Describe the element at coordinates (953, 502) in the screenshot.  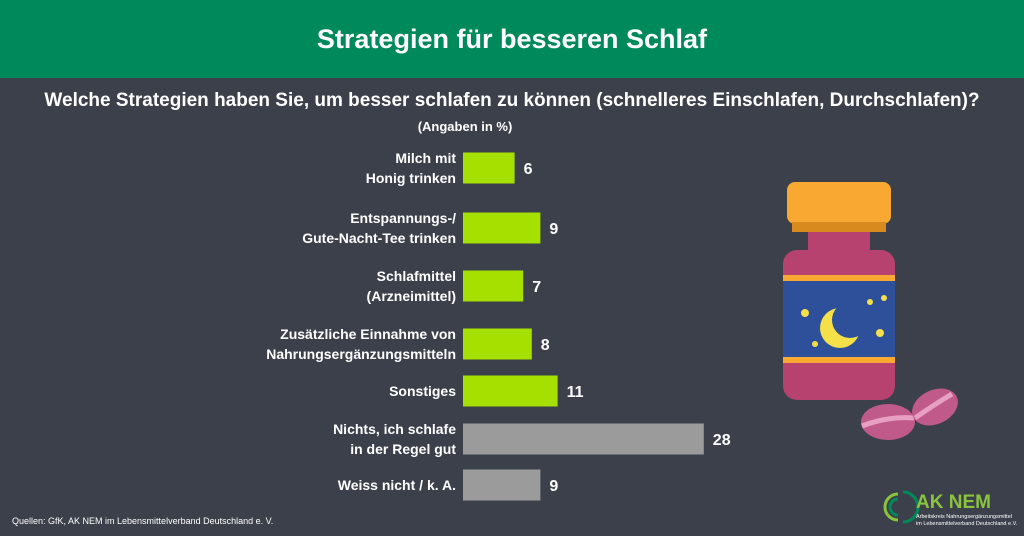
I see `logo-name: AK NEM` at that location.